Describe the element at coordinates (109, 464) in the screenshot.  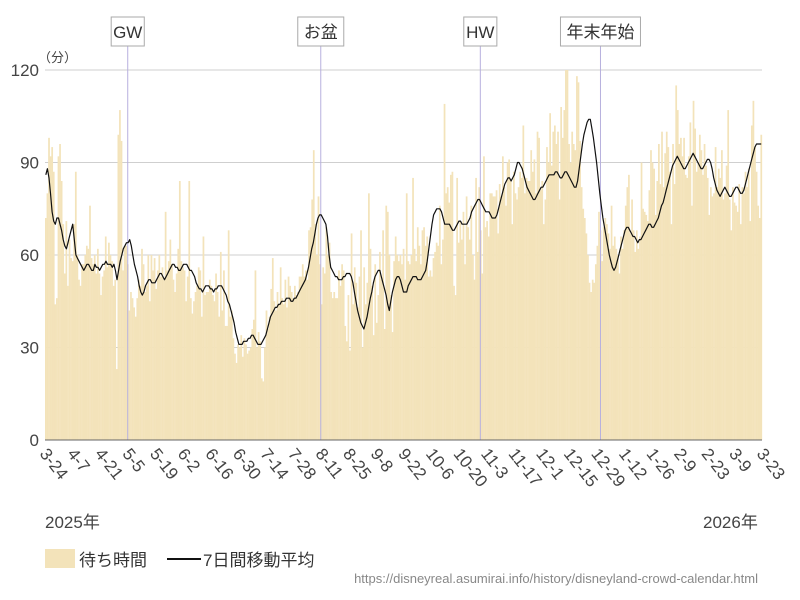
I see `x-tick-label: 4-21` at that location.